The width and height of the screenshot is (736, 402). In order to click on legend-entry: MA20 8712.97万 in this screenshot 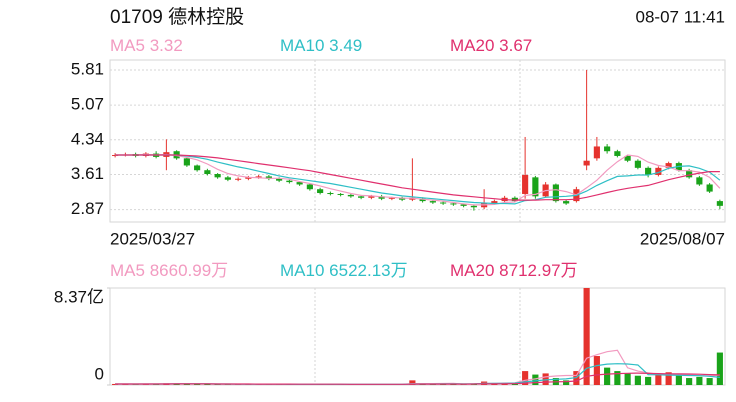, I will do `click(514, 270)`.